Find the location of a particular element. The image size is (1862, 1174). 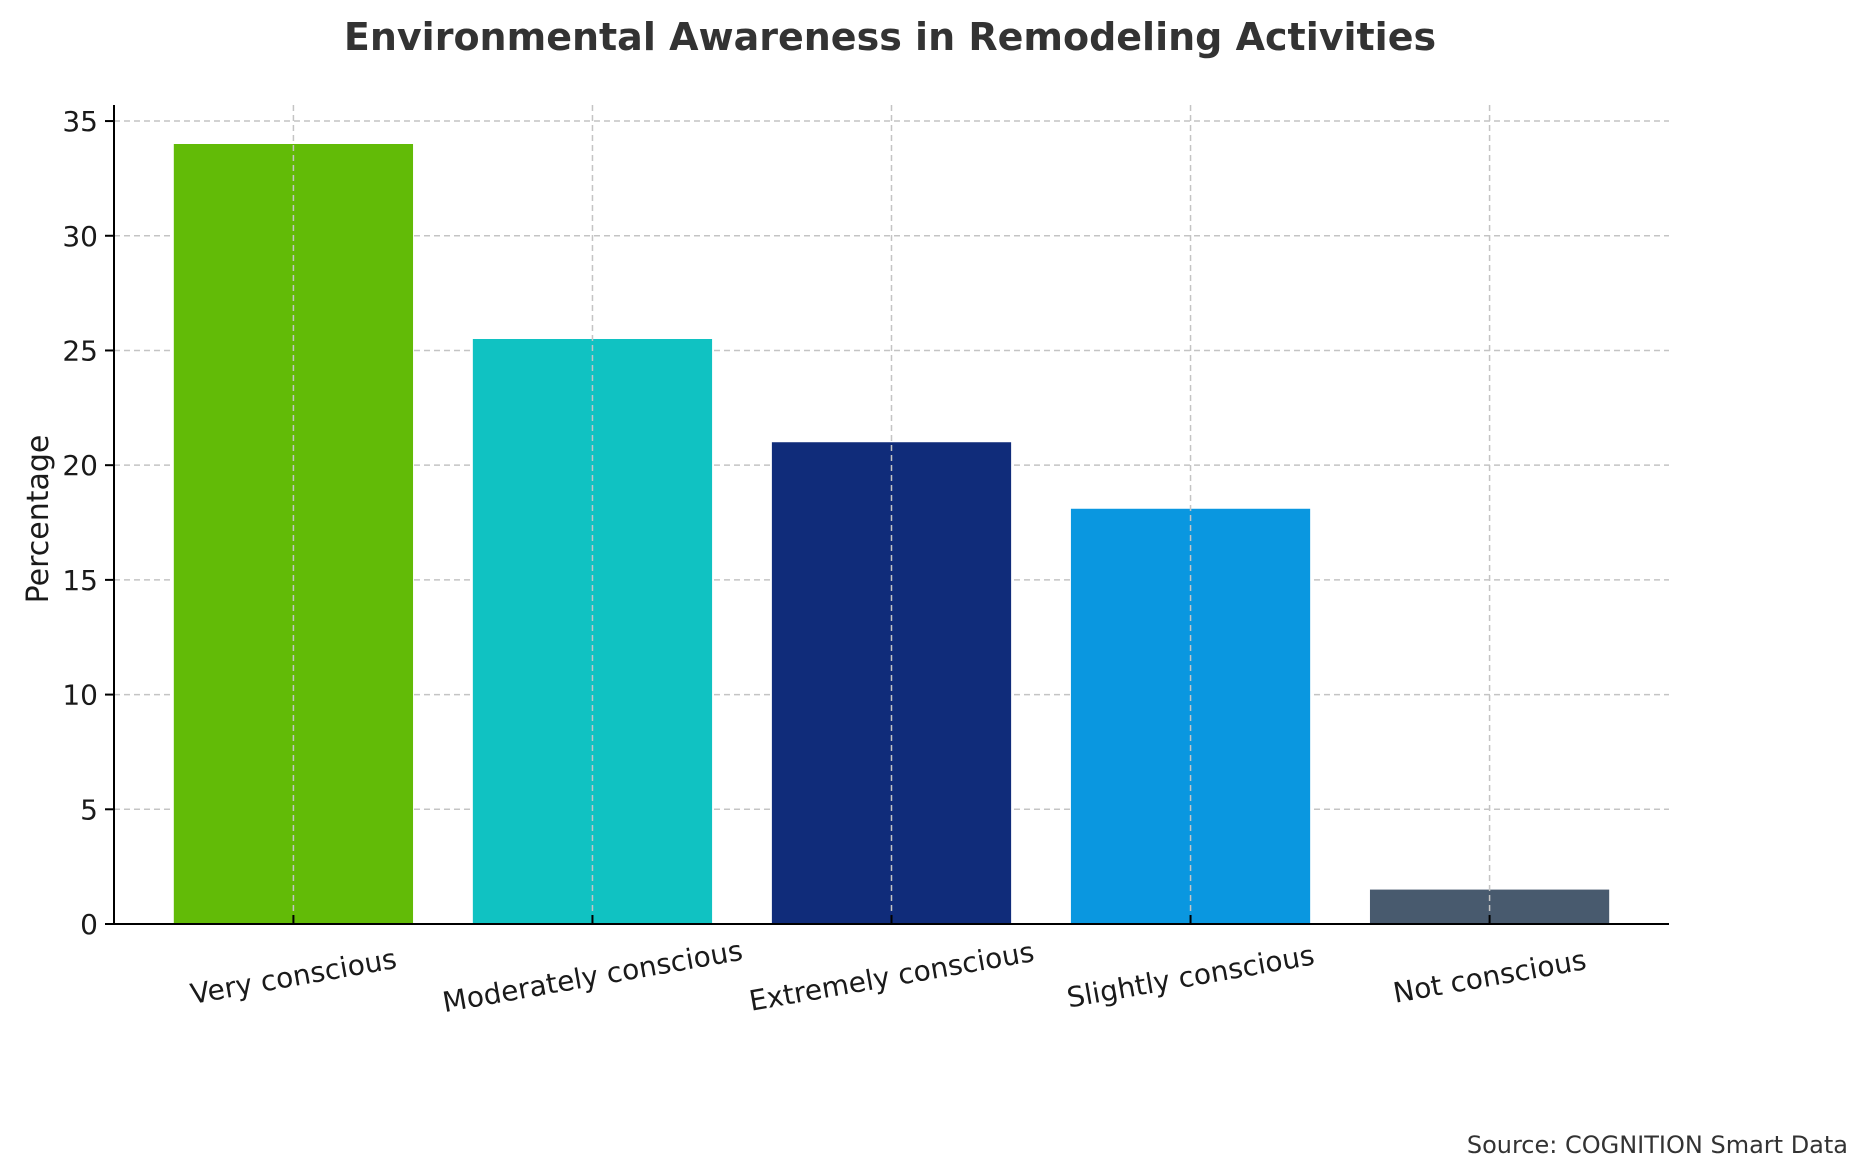

y-tick-label: 25 is located at coordinates (80, 350).